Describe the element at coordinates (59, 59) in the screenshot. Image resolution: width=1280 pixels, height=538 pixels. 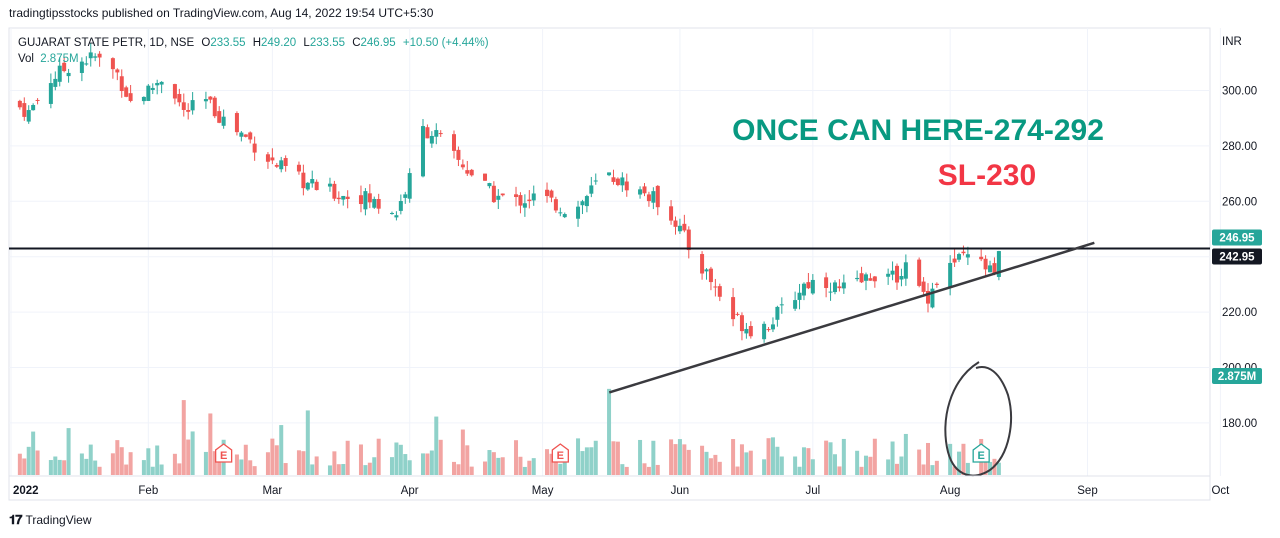
I see `legend-vol: 2.875M` at that location.